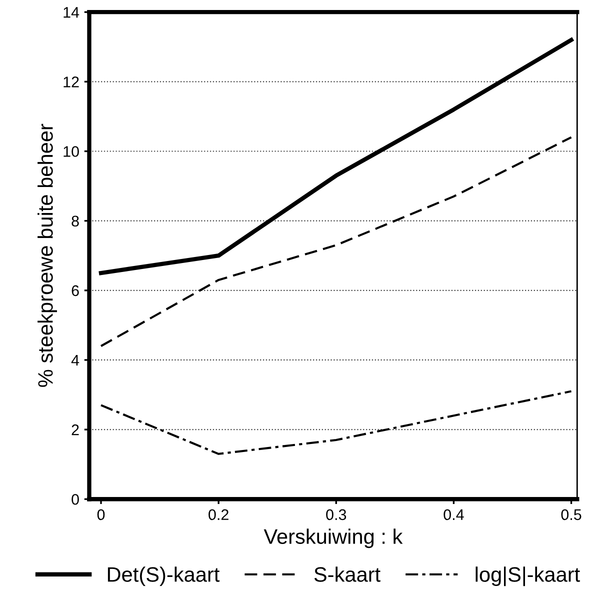  Describe the element at coordinates (336, 422) in the screenshot. I see `line-series` at that location.